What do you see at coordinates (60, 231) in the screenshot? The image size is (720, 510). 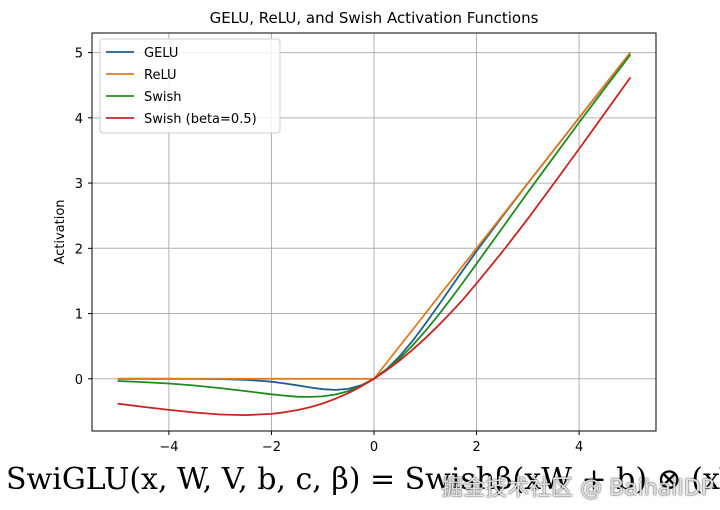 I see `y-axis-label: Activation` at bounding box center [60, 231].